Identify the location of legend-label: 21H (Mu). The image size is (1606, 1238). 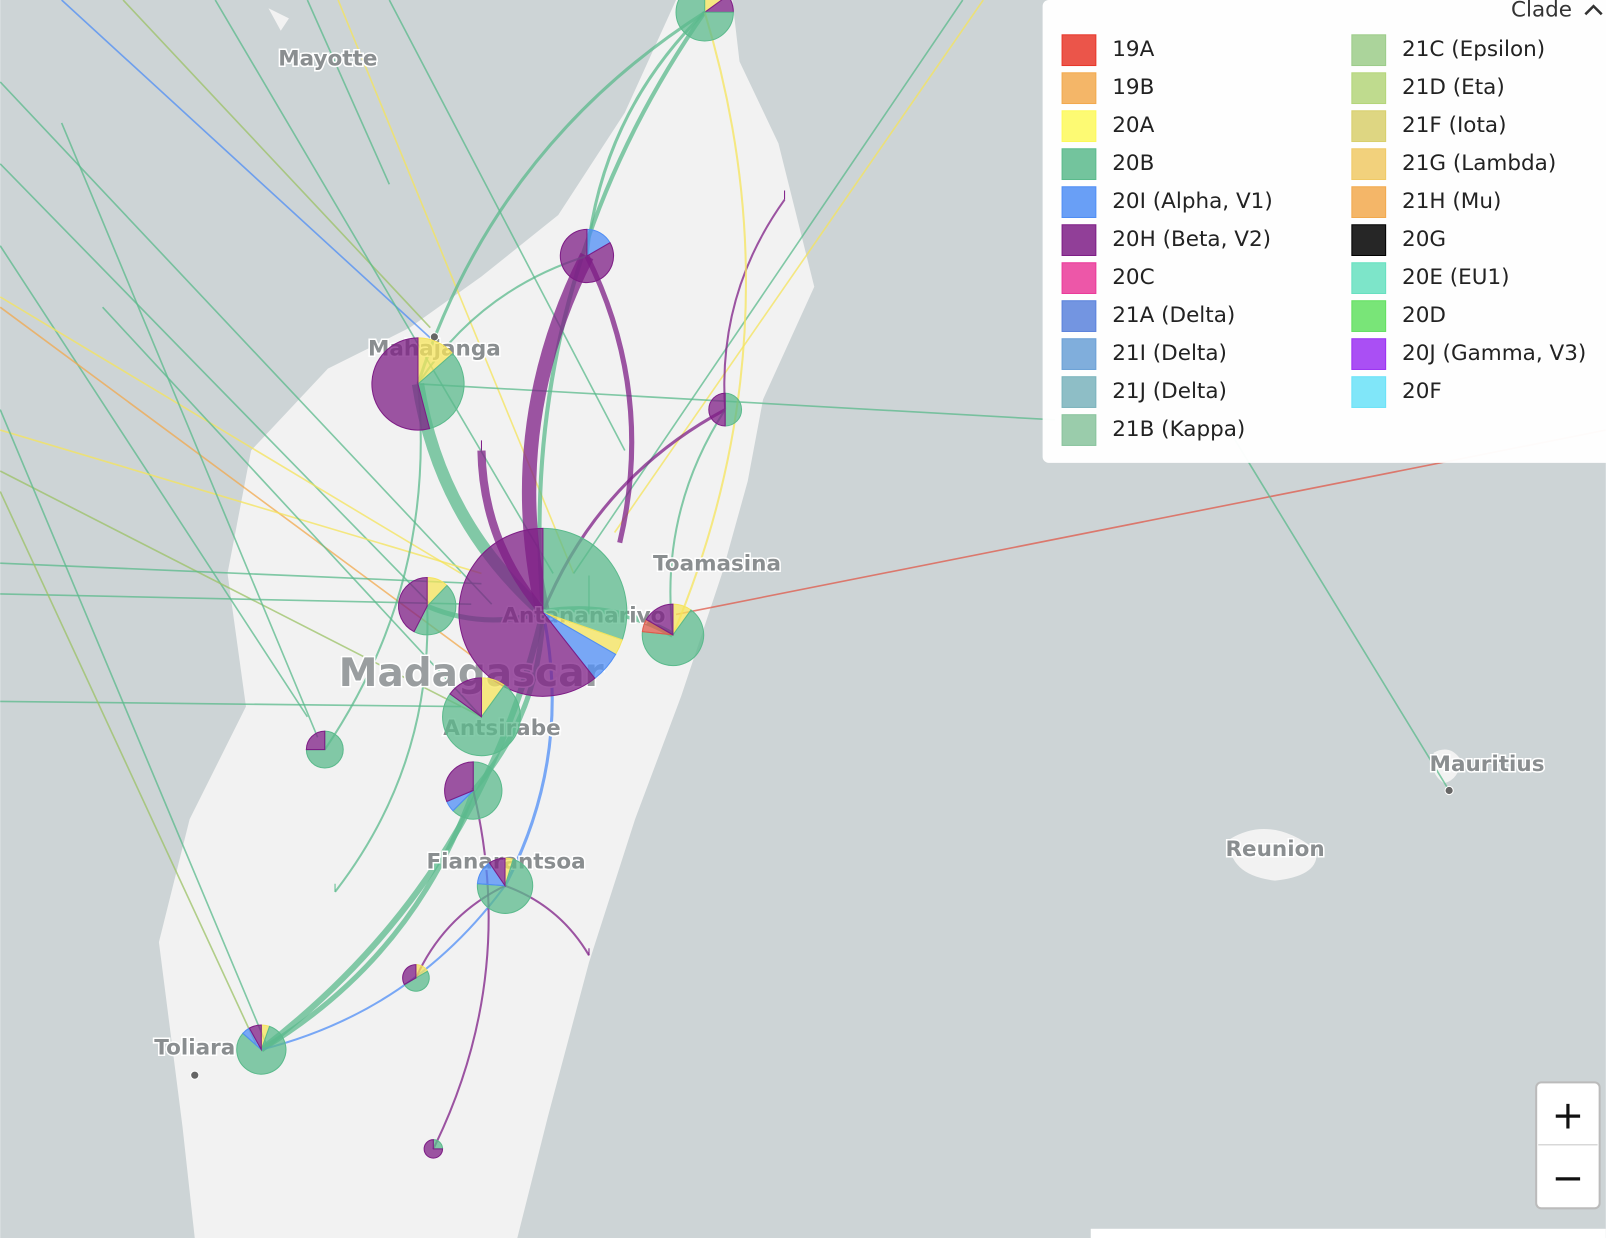
(1451, 201).